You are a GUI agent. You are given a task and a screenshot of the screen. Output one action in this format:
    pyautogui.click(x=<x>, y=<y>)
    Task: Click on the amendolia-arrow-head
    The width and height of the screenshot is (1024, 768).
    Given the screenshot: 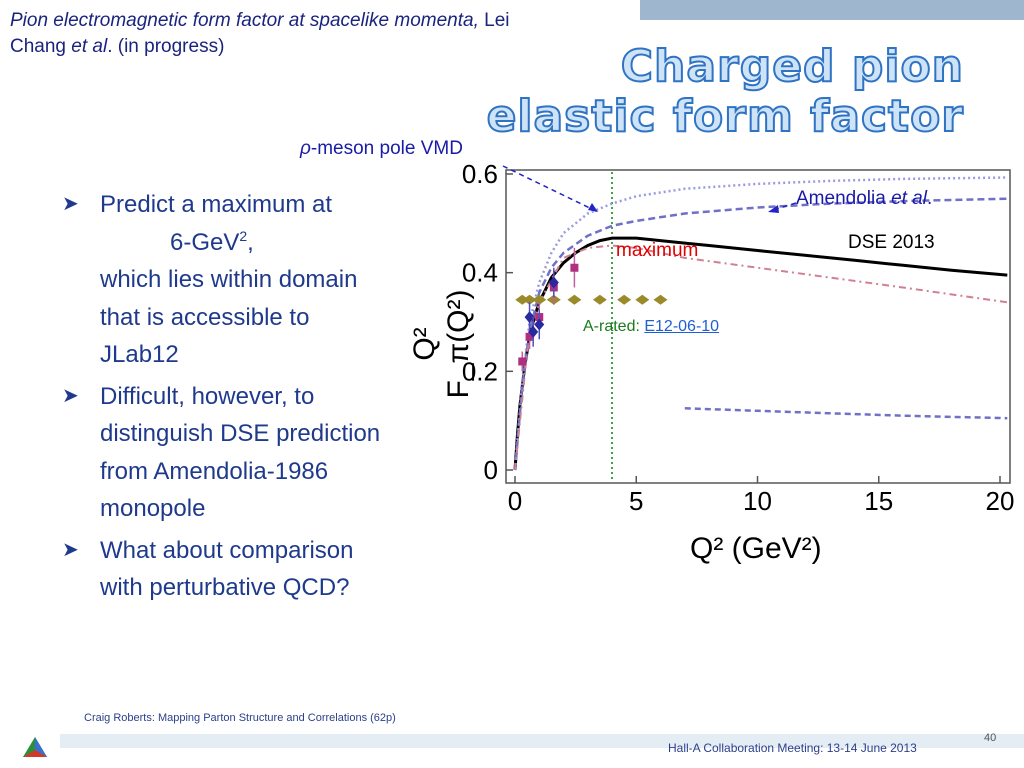 What is the action you would take?
    pyautogui.click(x=773, y=209)
    